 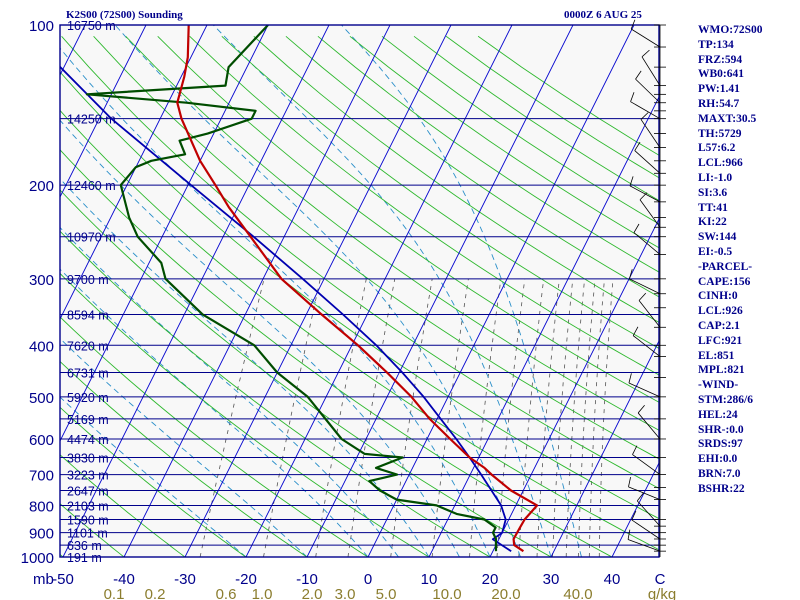 What do you see at coordinates (719, 89) in the screenshot?
I see `stat-line: PW:1.41` at bounding box center [719, 89].